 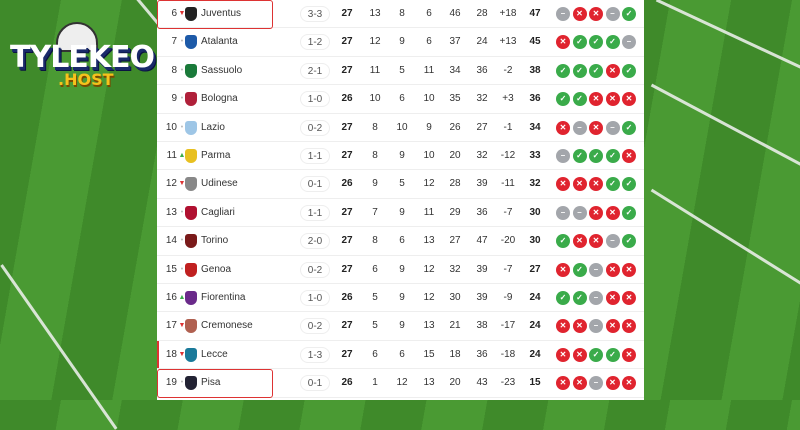 What do you see at coordinates (455, 354) in the screenshot?
I see `stat-gf: 18` at bounding box center [455, 354].